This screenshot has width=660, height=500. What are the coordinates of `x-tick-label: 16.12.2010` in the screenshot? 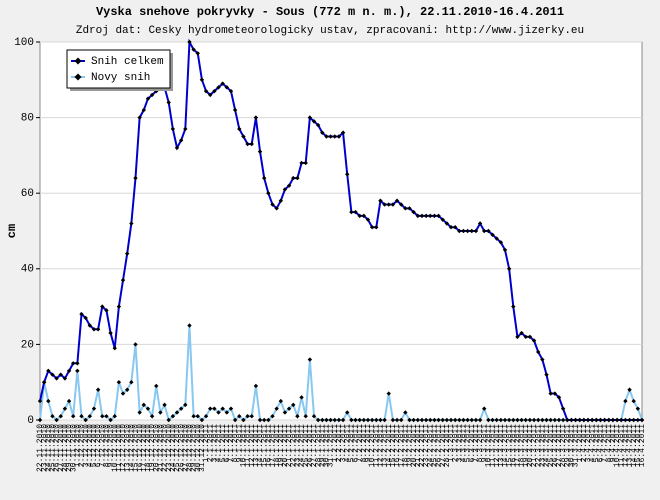 It's located at (140, 448).